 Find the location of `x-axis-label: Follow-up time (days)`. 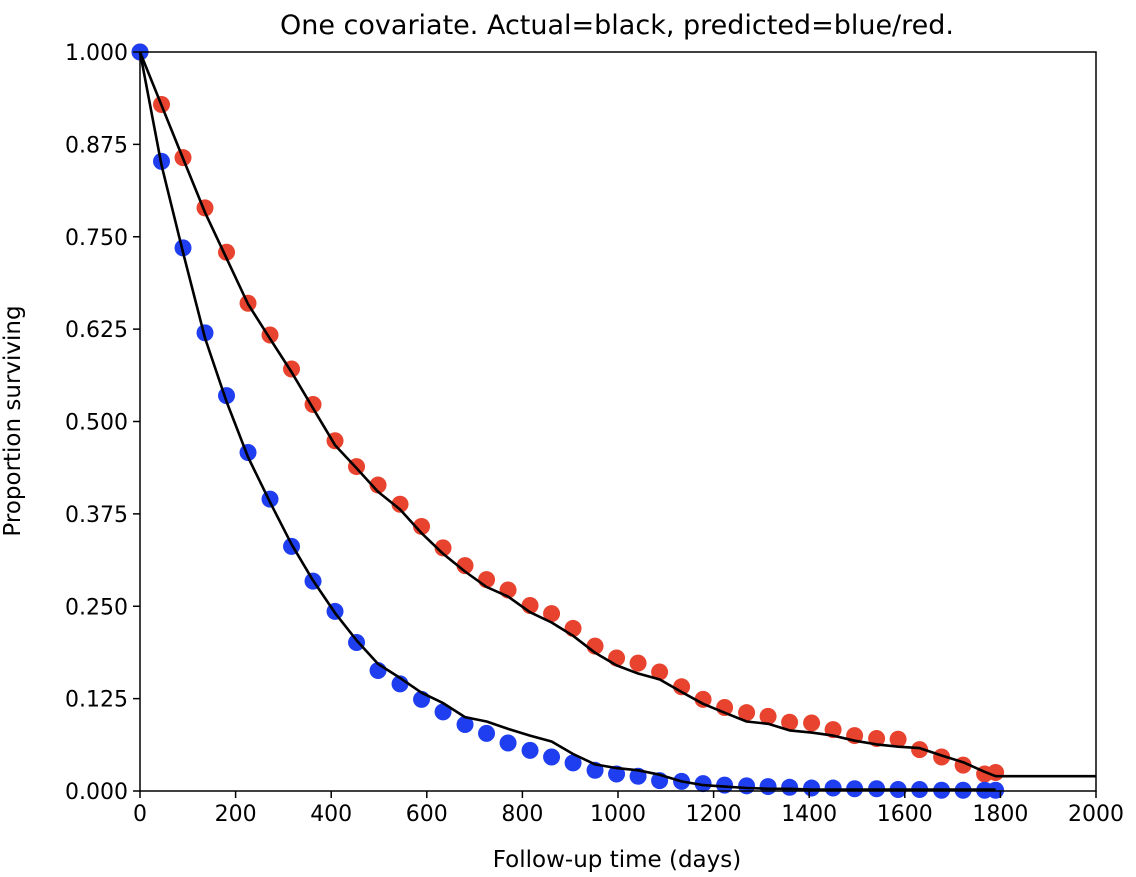

x-axis-label: Follow-up time (days) is located at coordinates (617, 860).